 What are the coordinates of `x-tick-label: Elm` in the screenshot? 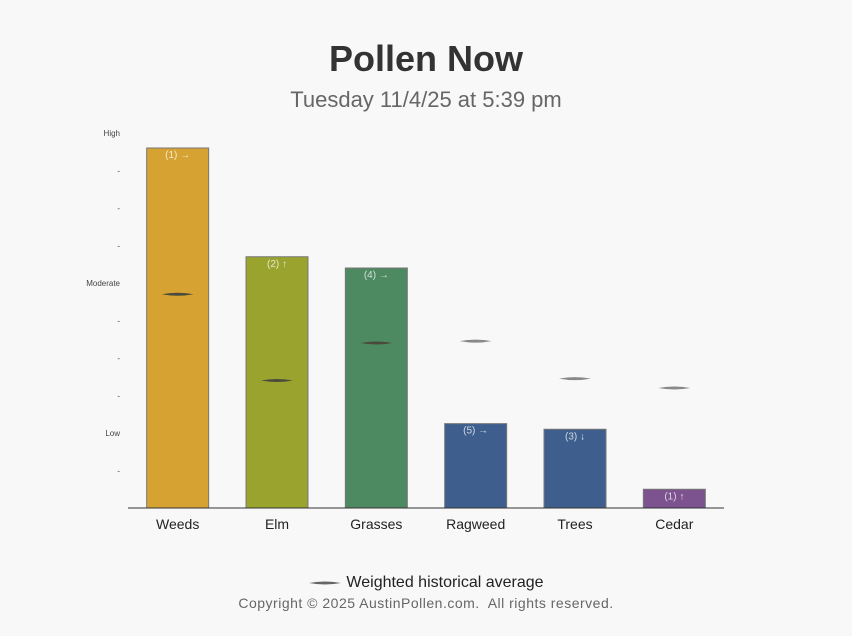 It's located at (277, 524).